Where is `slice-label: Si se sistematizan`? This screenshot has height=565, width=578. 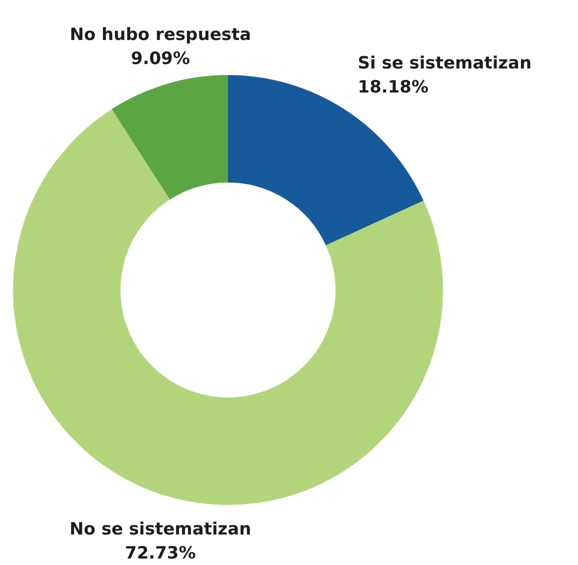
slice-label: Si se sistematizan is located at coordinates (445, 64).